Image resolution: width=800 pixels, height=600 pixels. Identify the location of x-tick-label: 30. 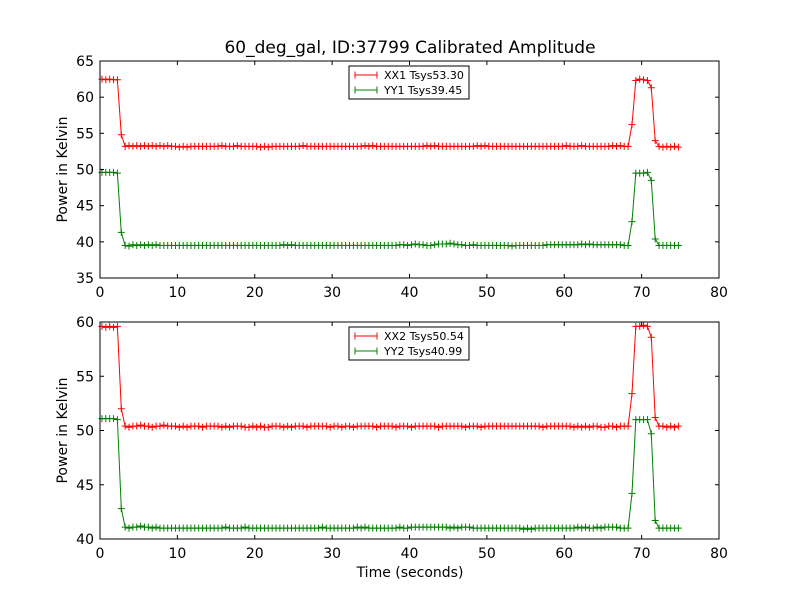
(332, 293).